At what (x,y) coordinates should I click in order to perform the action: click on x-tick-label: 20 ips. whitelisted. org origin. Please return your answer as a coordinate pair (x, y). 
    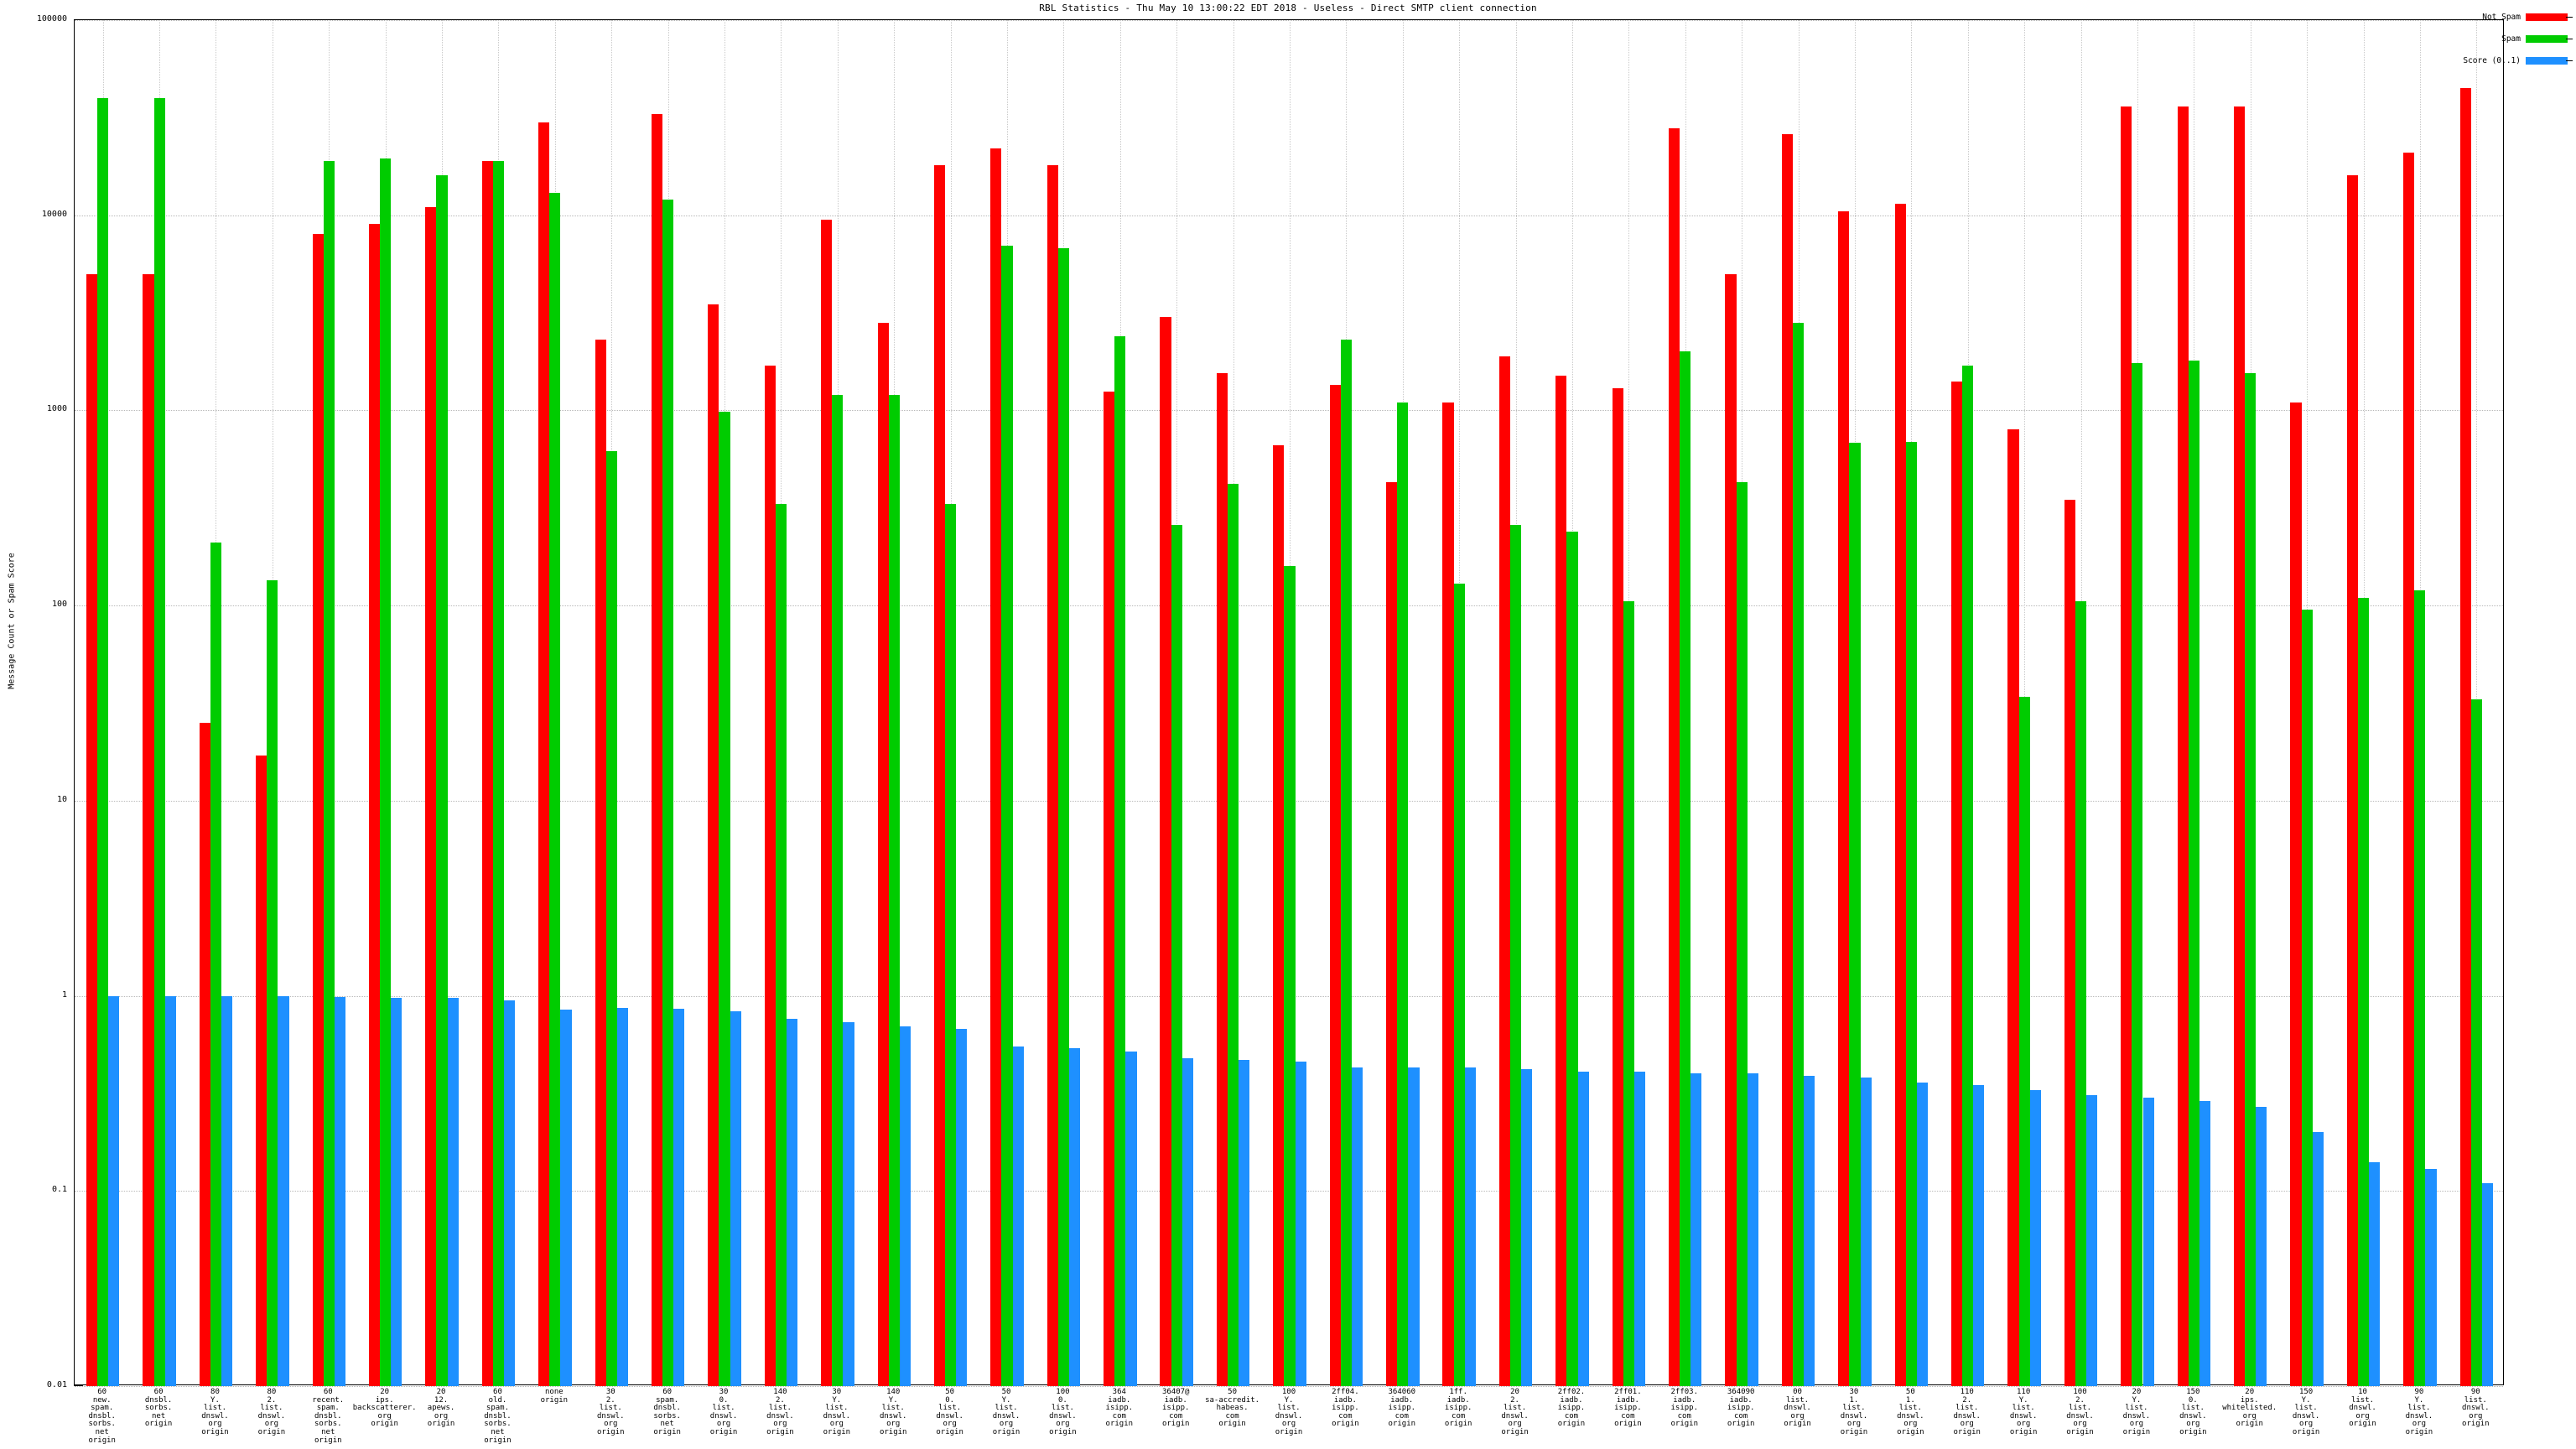
    Looking at the image, I should click on (2249, 1408).